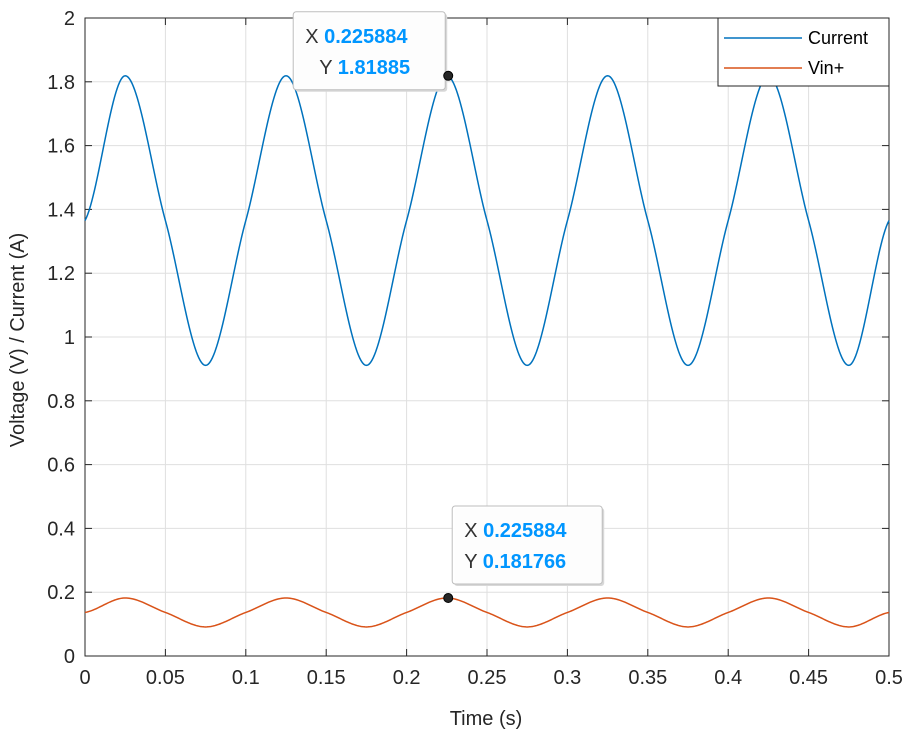 The height and width of the screenshot is (741, 913). I want to click on y-tick-label: 1, so click(69, 338).